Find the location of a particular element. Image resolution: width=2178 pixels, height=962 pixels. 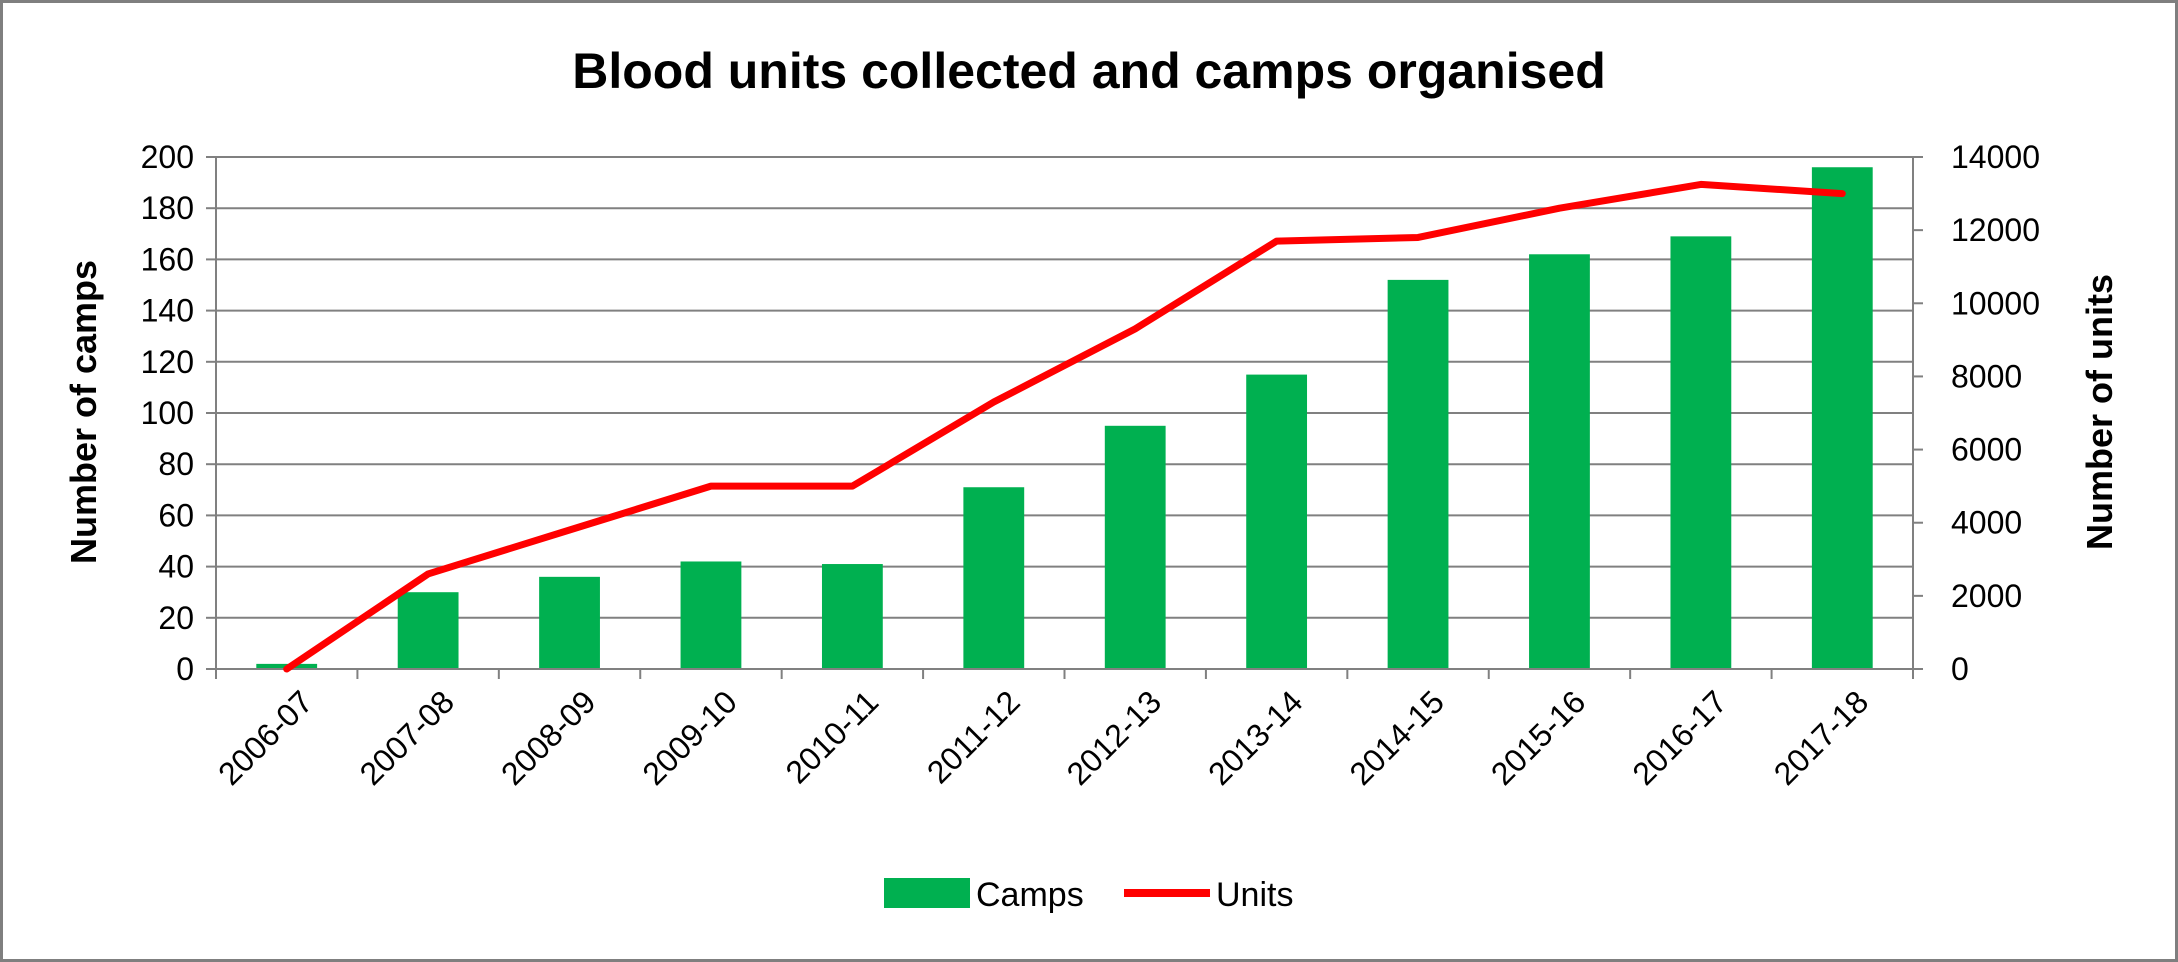

x-tick-label: 2013-14 is located at coordinates (1255, 737).